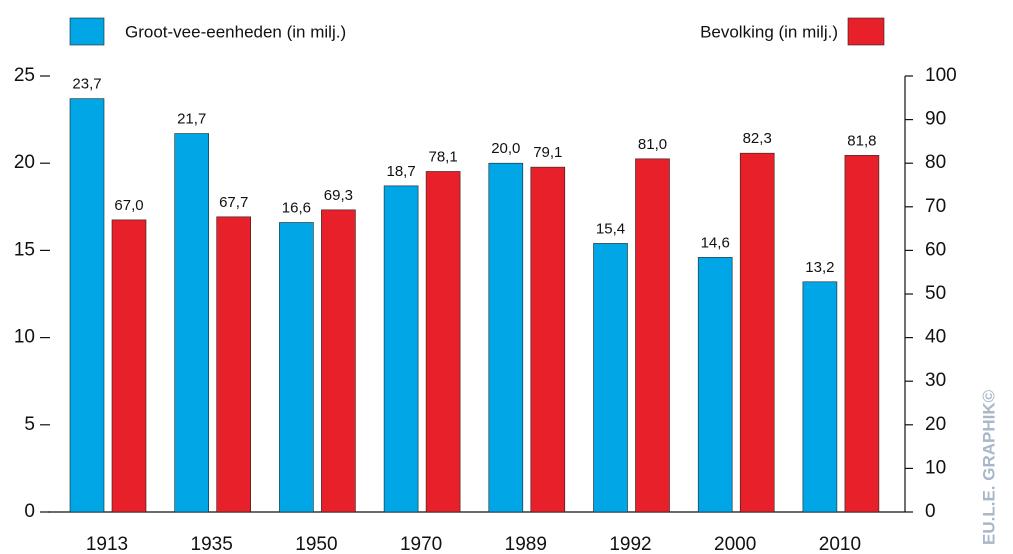  I want to click on x-tick-label: 1935, so click(212, 544).